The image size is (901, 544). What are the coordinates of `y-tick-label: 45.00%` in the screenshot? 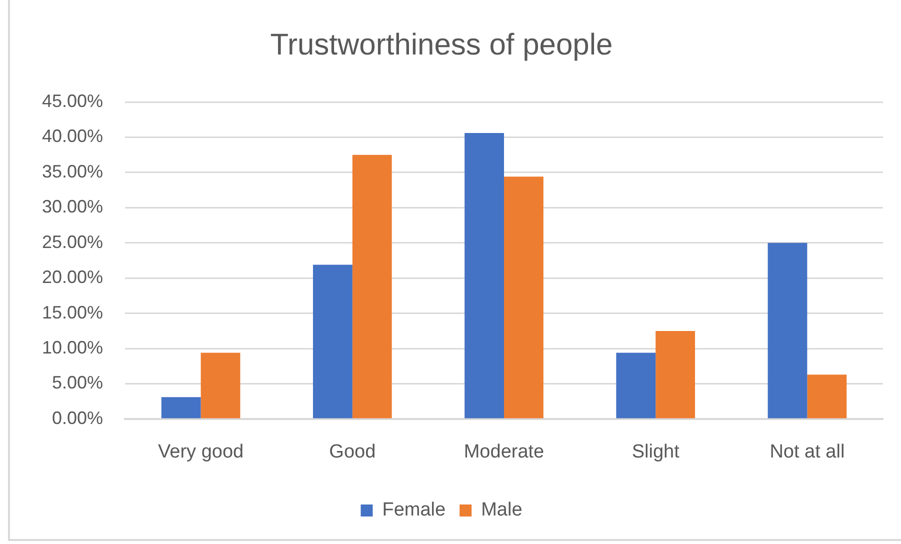 It's located at (72, 100).